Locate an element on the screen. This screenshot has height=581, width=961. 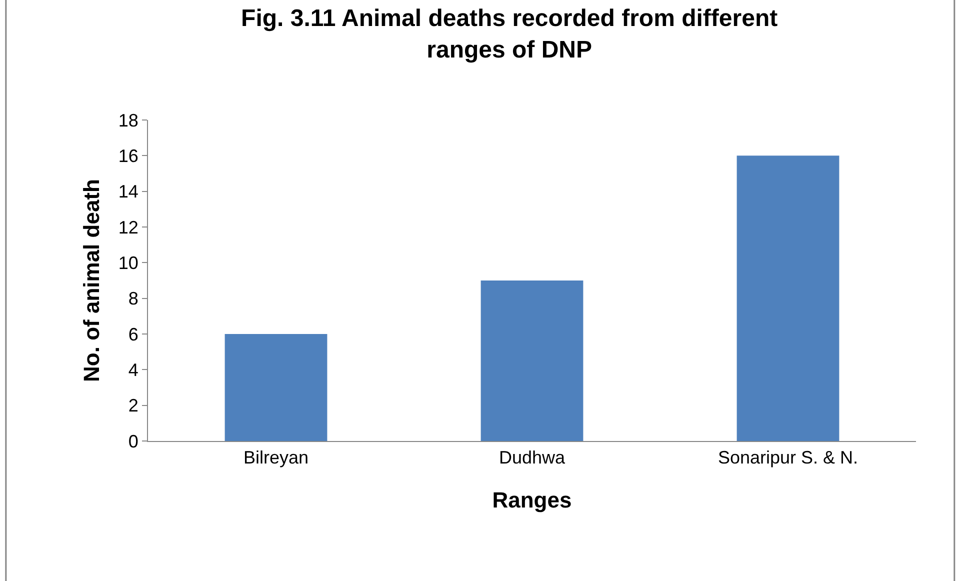
y-tick-label: 0 is located at coordinates (133, 441).